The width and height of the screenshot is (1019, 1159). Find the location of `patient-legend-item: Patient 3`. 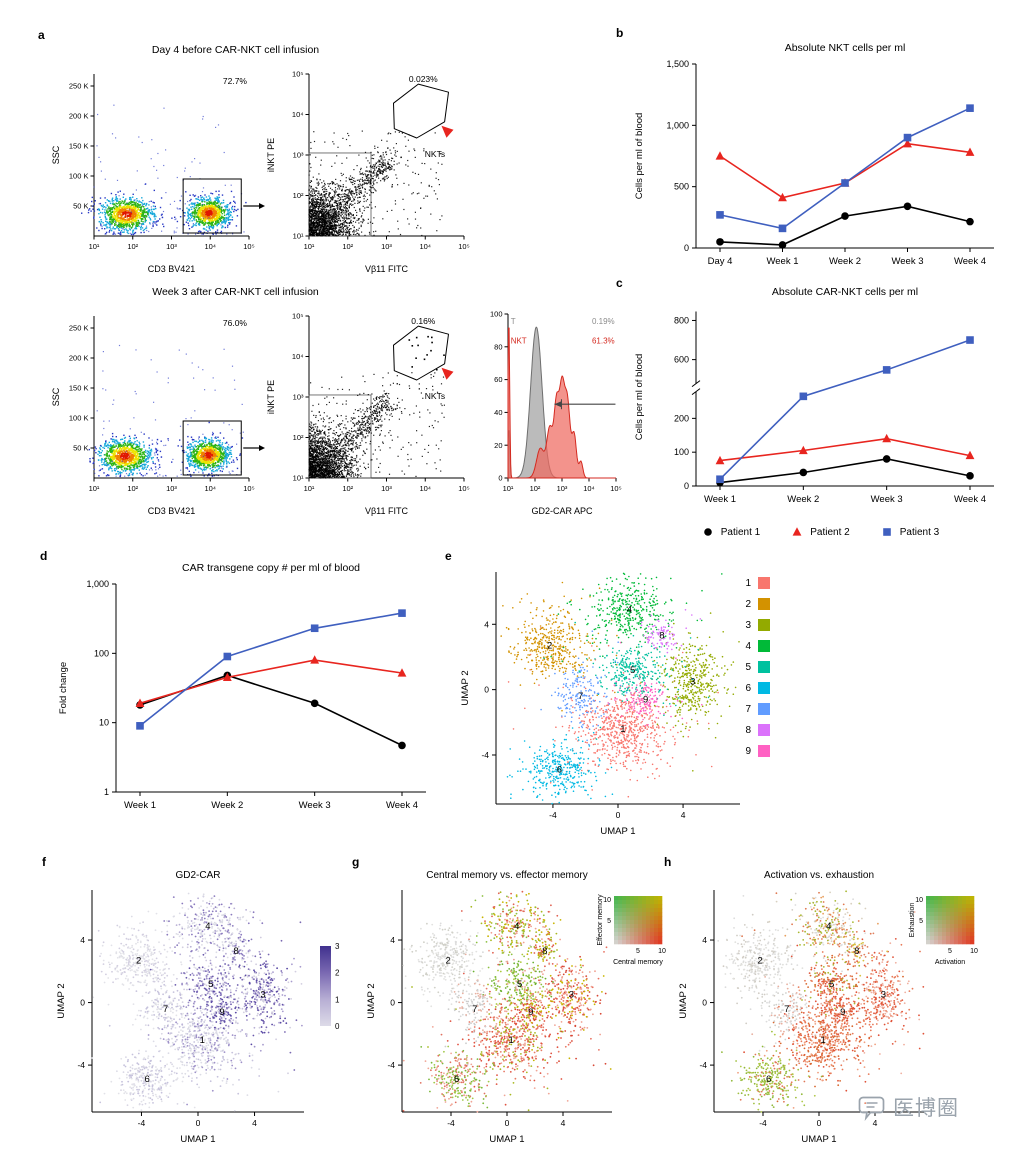

patient-legend-item: Patient 3 is located at coordinates (909, 532).